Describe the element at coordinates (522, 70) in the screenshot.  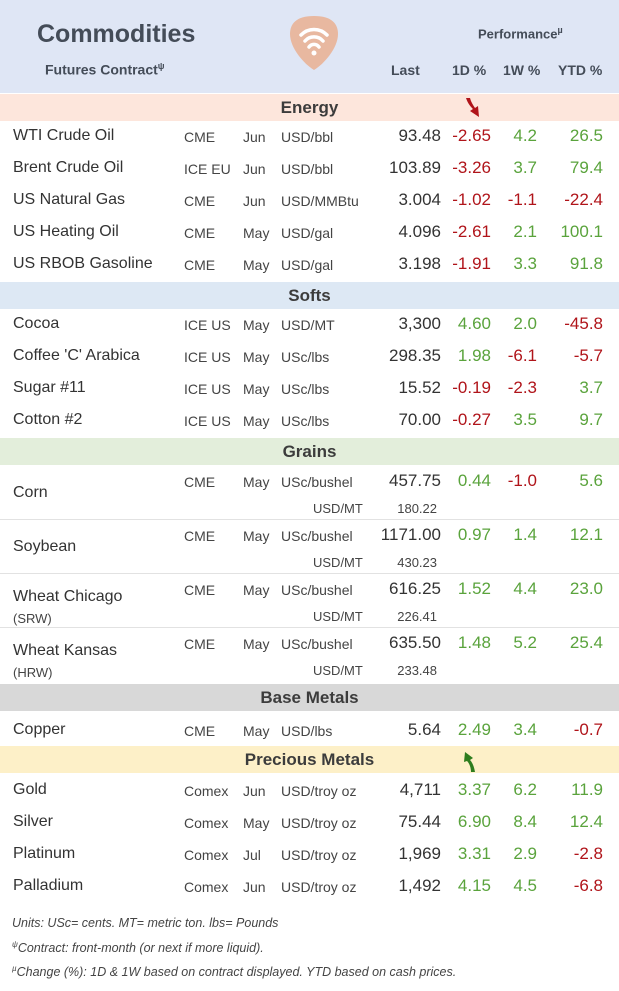
I see `col-1w-header: 1W %` at that location.